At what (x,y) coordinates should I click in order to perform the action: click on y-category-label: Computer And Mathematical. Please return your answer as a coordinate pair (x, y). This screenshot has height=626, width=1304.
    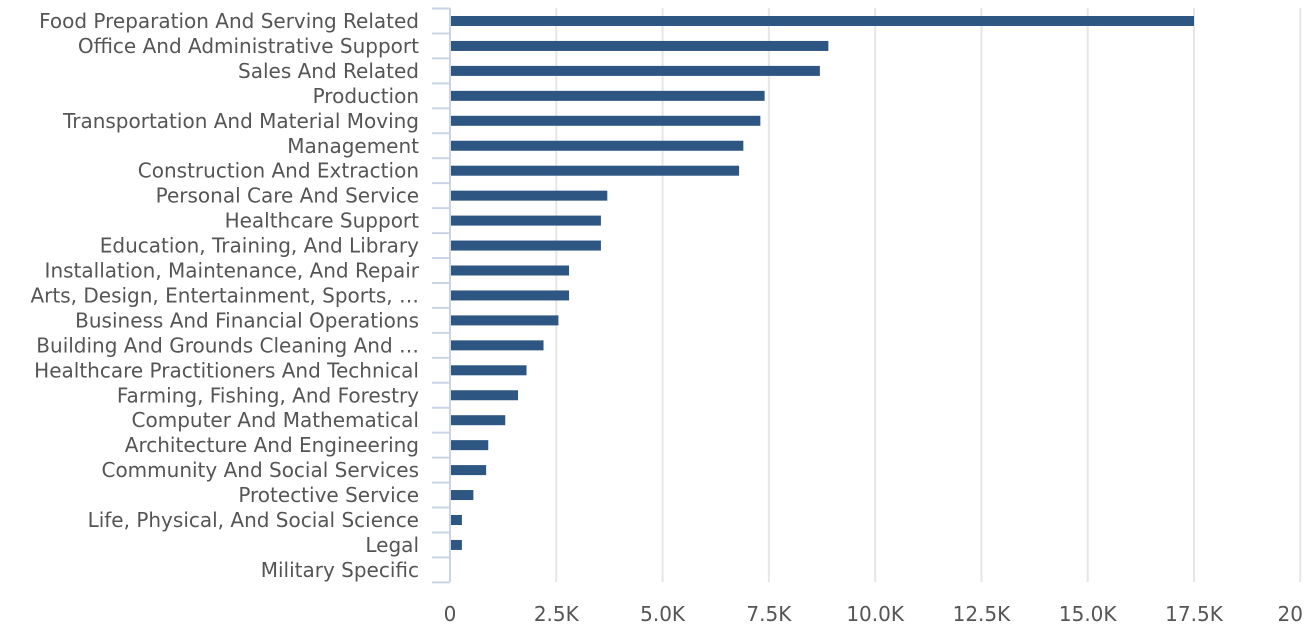
    Looking at the image, I should click on (275, 420).